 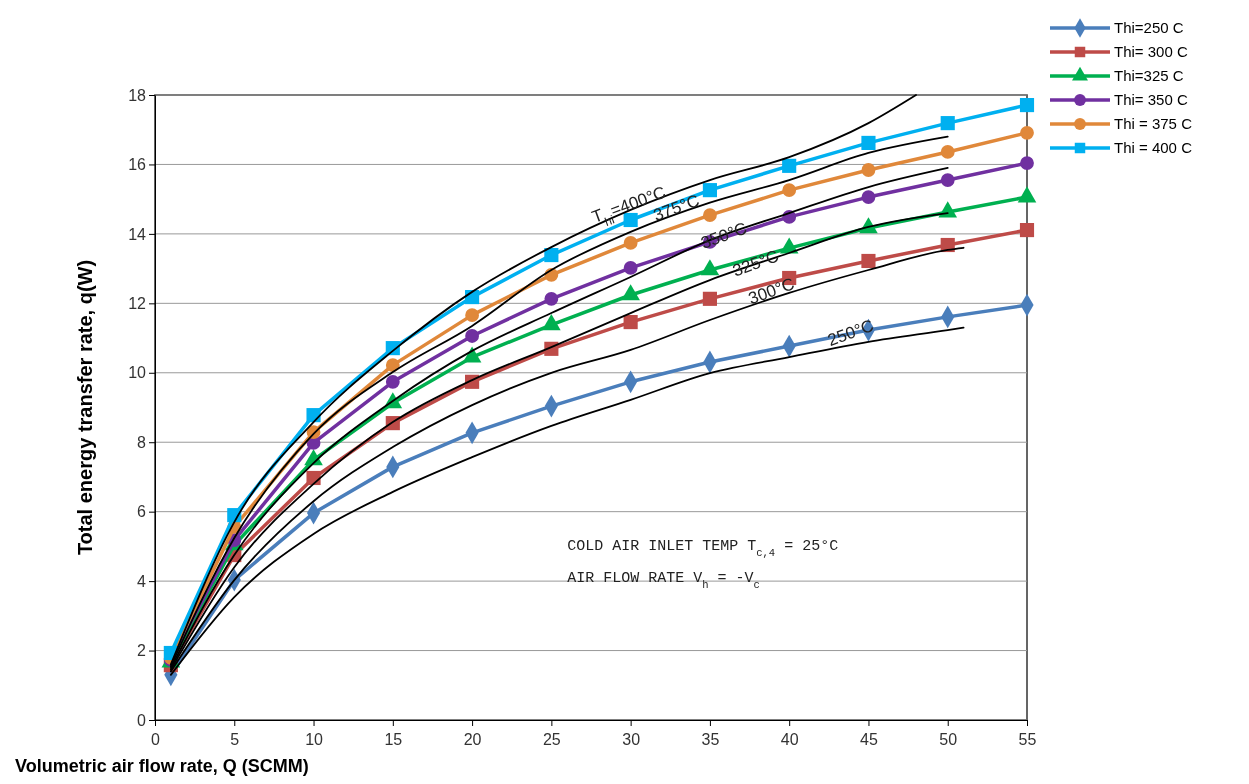 I want to click on annotation: 250°C, so click(x=851, y=332).